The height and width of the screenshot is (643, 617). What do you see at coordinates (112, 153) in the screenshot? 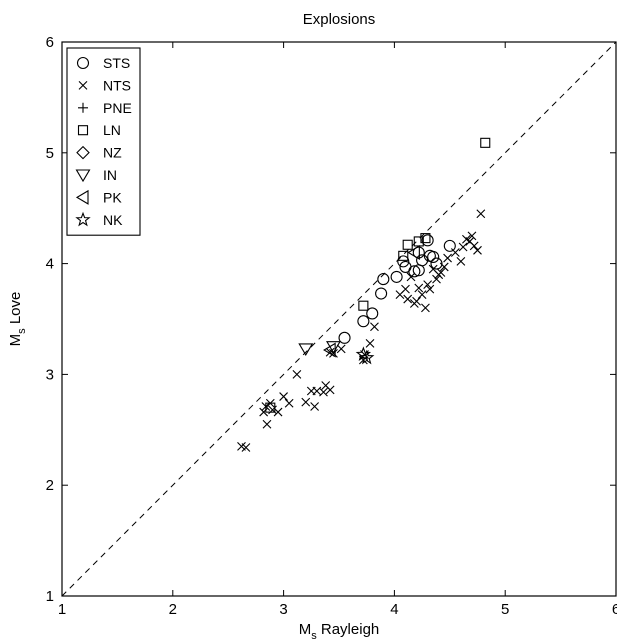
I see `legend-label: NZ` at bounding box center [112, 153].